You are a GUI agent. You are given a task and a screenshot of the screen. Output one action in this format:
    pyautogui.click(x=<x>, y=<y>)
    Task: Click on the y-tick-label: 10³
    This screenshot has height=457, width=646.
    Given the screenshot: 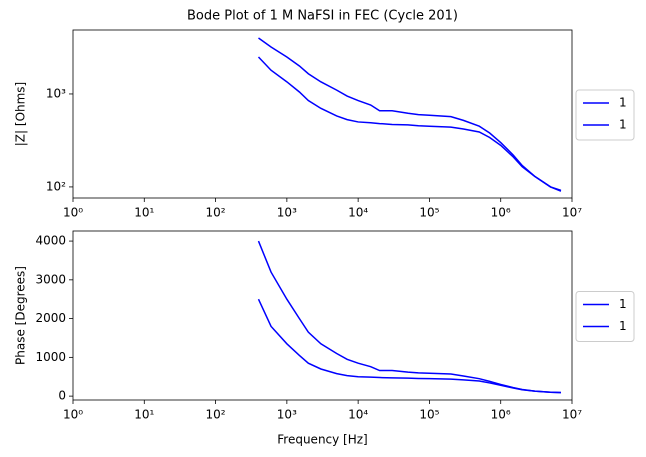 What is the action you would take?
    pyautogui.click(x=56, y=93)
    